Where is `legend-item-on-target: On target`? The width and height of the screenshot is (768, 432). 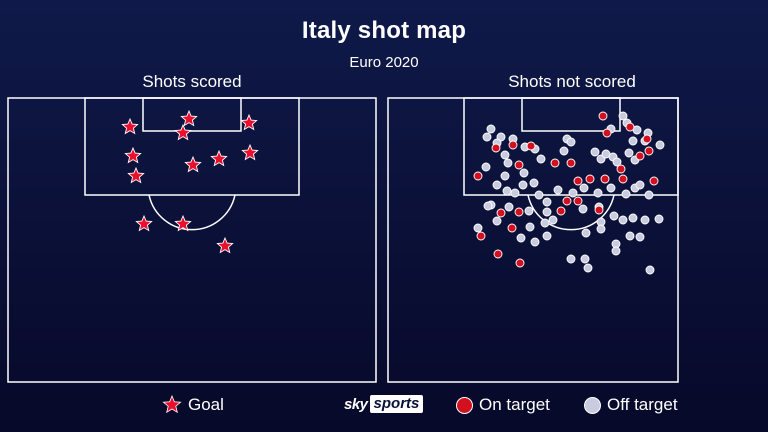 legend-item-on-target: On target is located at coordinates (503, 405).